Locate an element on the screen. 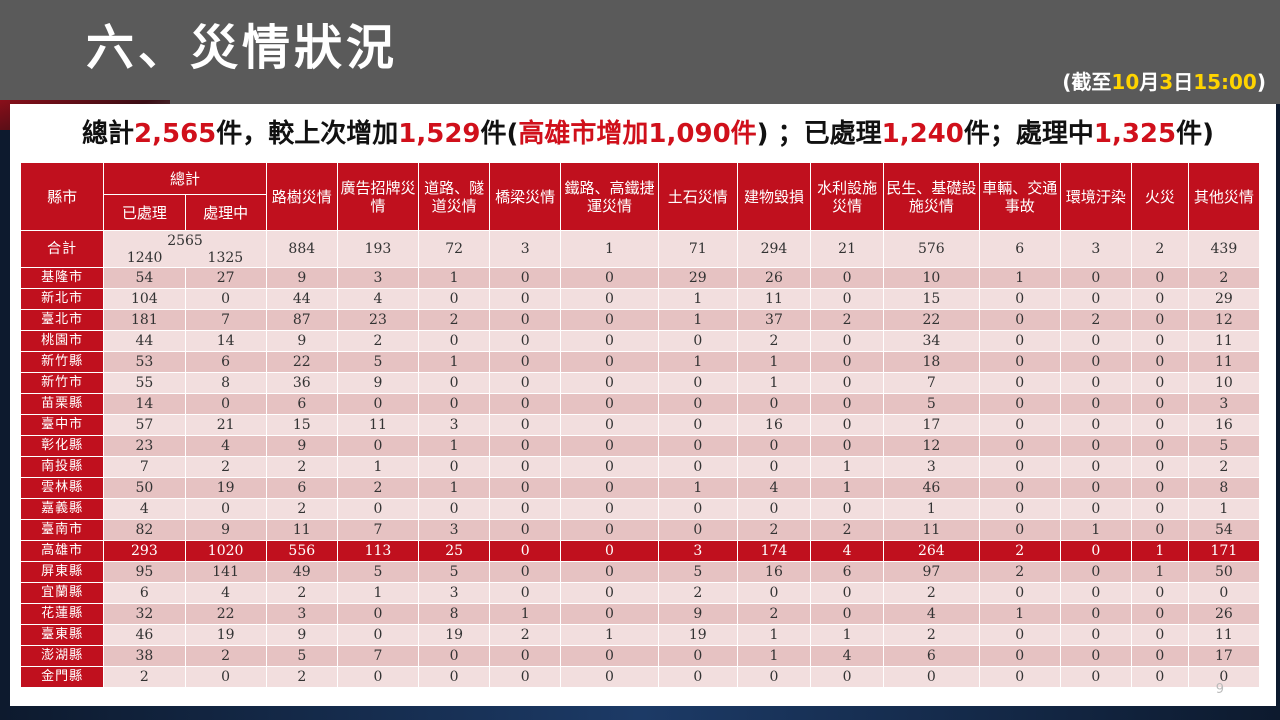  table-row: 屏東縣 95 141 49 5 5 0 0 5 16 6 97 2 0 1 50 is located at coordinates (640, 572).